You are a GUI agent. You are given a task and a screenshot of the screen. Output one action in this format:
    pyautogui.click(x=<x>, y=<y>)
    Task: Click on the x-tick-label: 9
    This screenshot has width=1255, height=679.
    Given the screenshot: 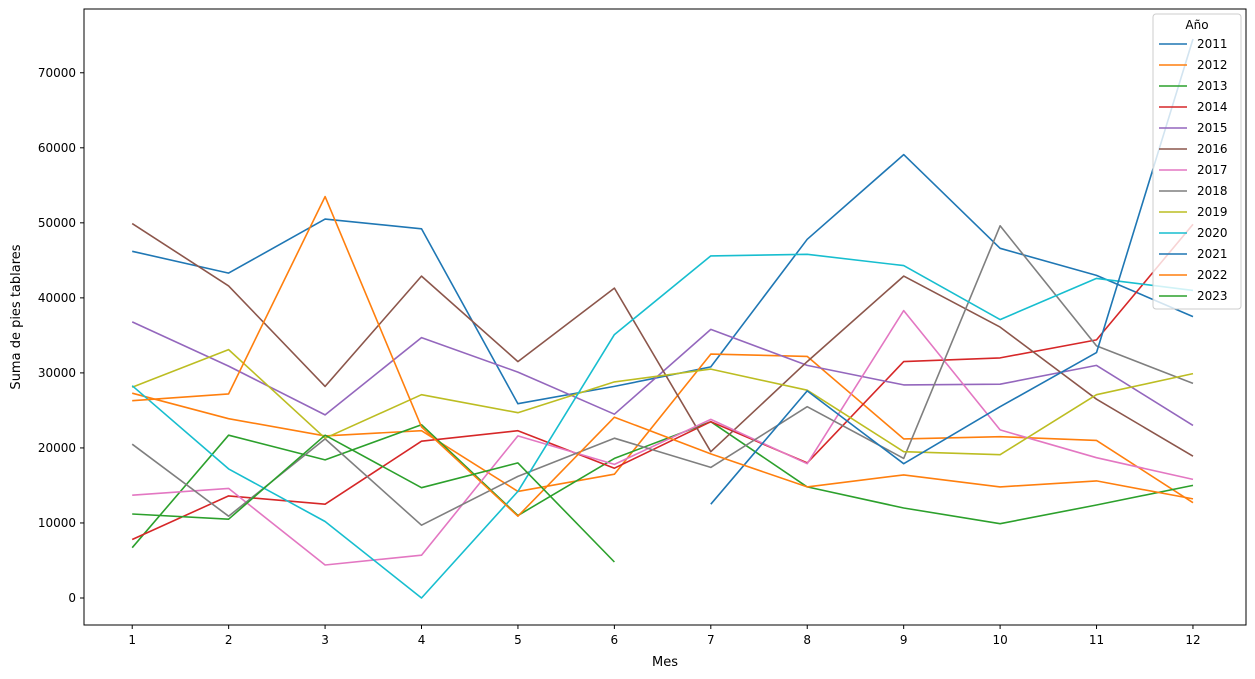 What is the action you would take?
    pyautogui.click(x=904, y=640)
    